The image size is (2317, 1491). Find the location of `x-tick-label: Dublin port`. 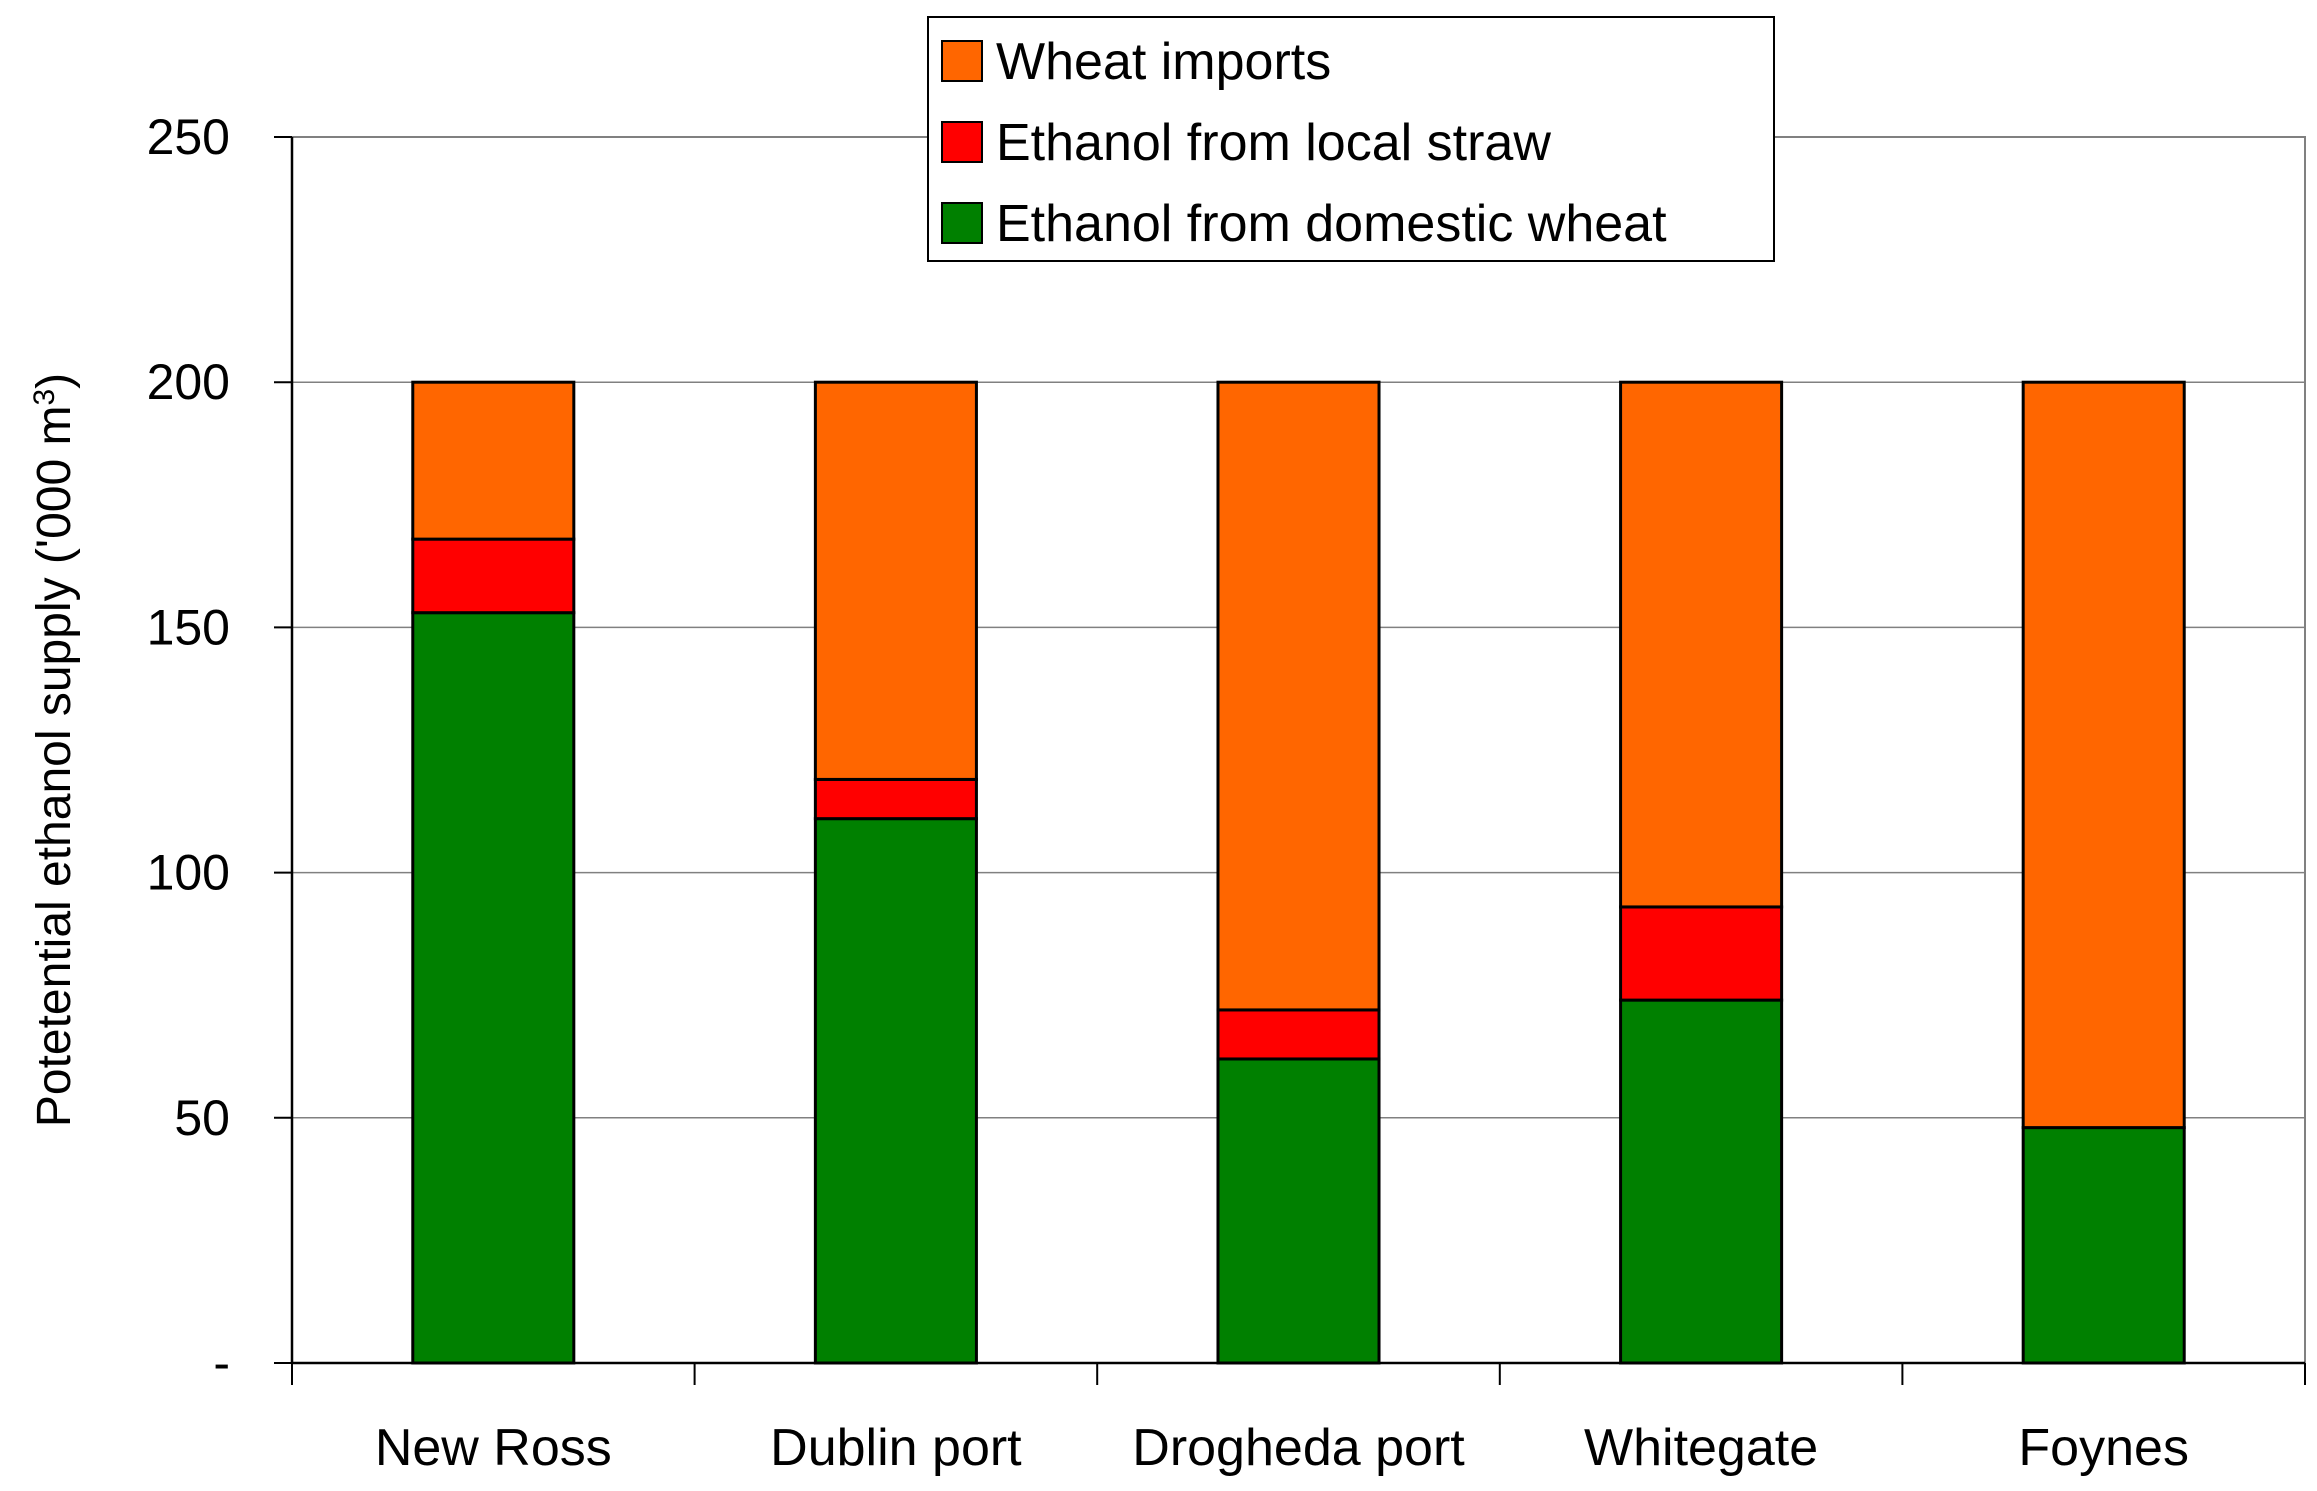

x-tick-label: Dublin port is located at coordinates (896, 1448).